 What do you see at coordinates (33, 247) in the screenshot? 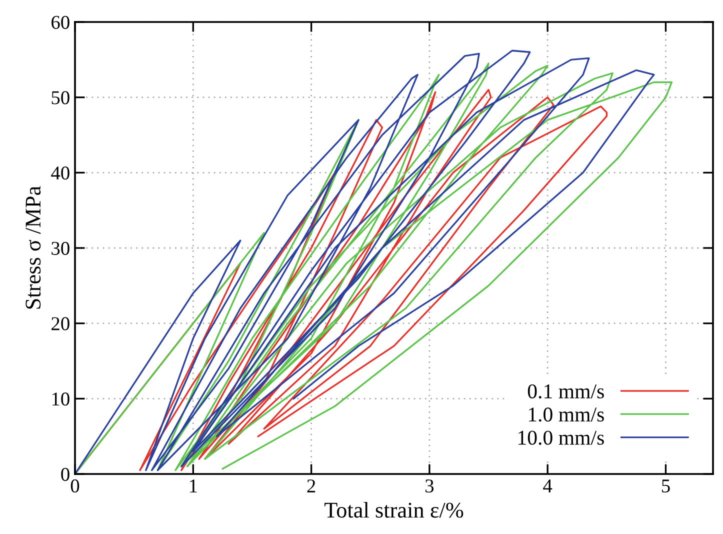
I see `y-axis-title: Stress σ /MPa` at bounding box center [33, 247].